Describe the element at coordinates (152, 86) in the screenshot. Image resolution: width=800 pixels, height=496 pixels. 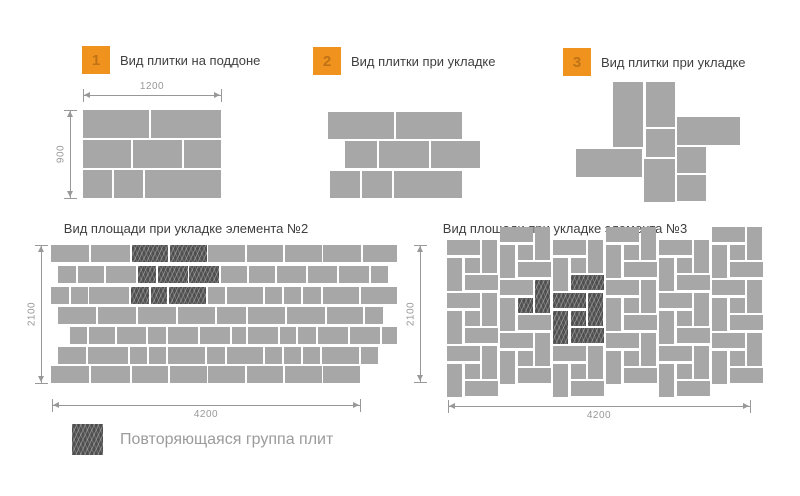
I see `dimension-label: 1200` at that location.